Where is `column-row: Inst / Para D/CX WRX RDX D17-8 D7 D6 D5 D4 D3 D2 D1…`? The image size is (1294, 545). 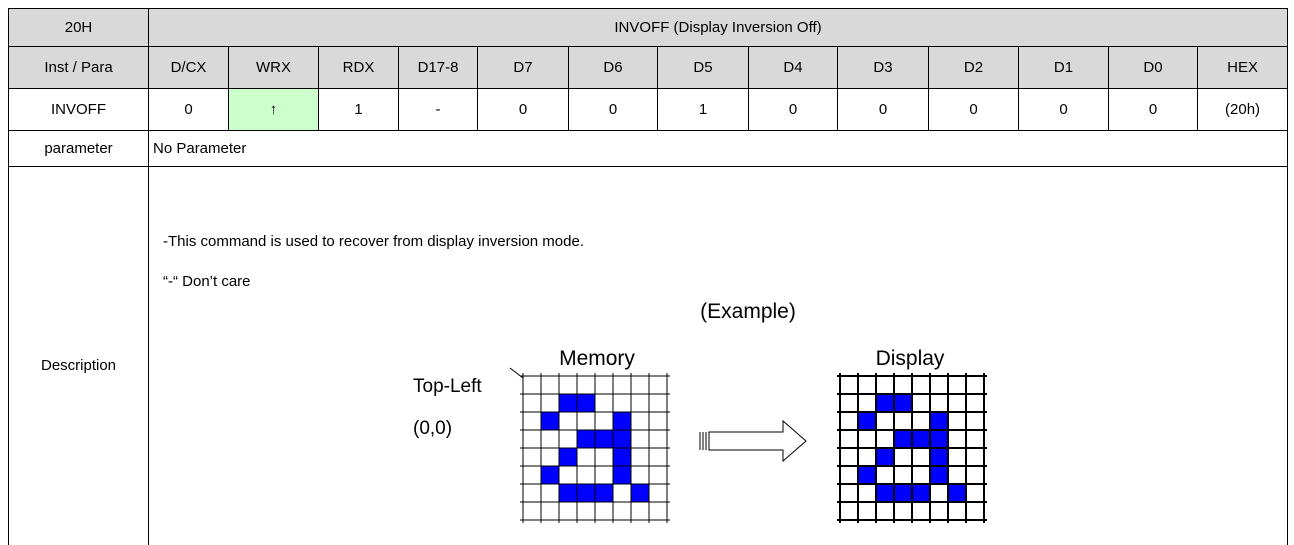
column-row: Inst / Para D/CX WRX RDX D17-8 D7 D6 D5 D4 D3 D2 D1… is located at coordinates (648, 67).